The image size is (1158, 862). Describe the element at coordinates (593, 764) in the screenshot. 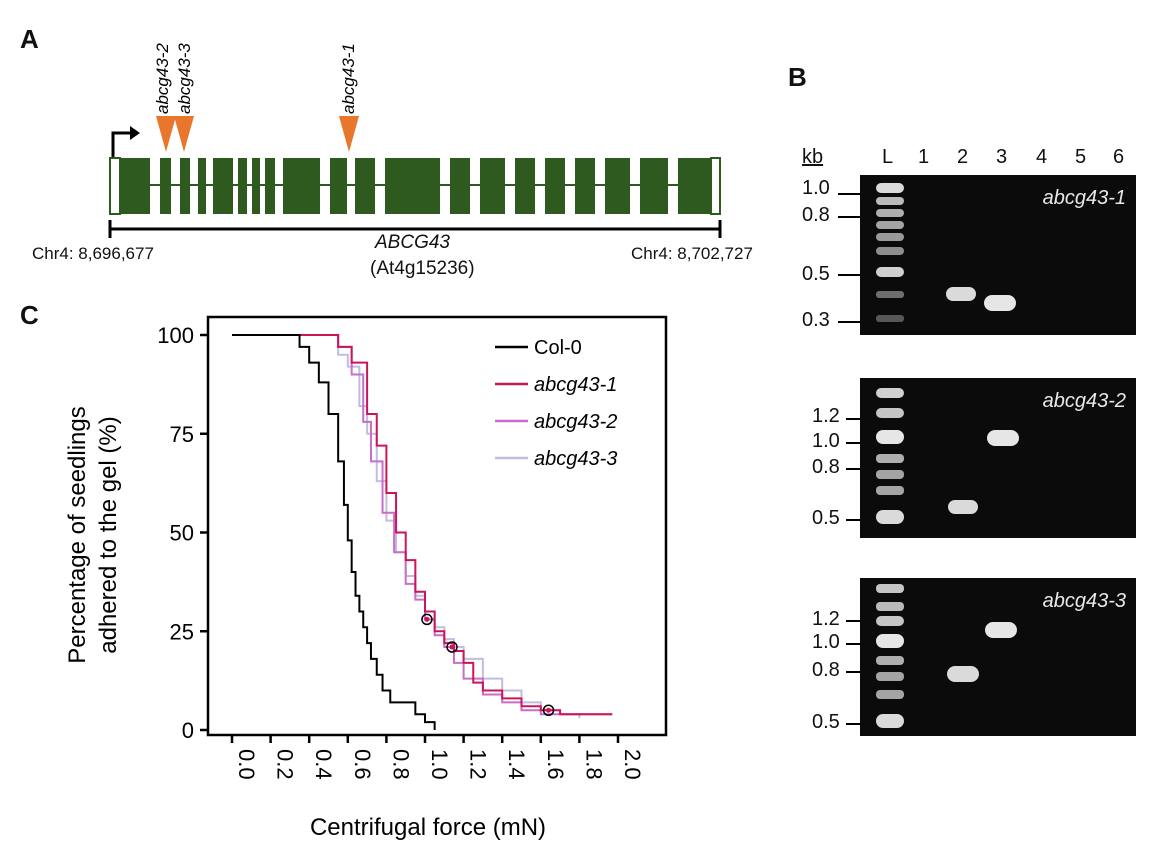

I see `x-tick-label: 1.8` at that location.